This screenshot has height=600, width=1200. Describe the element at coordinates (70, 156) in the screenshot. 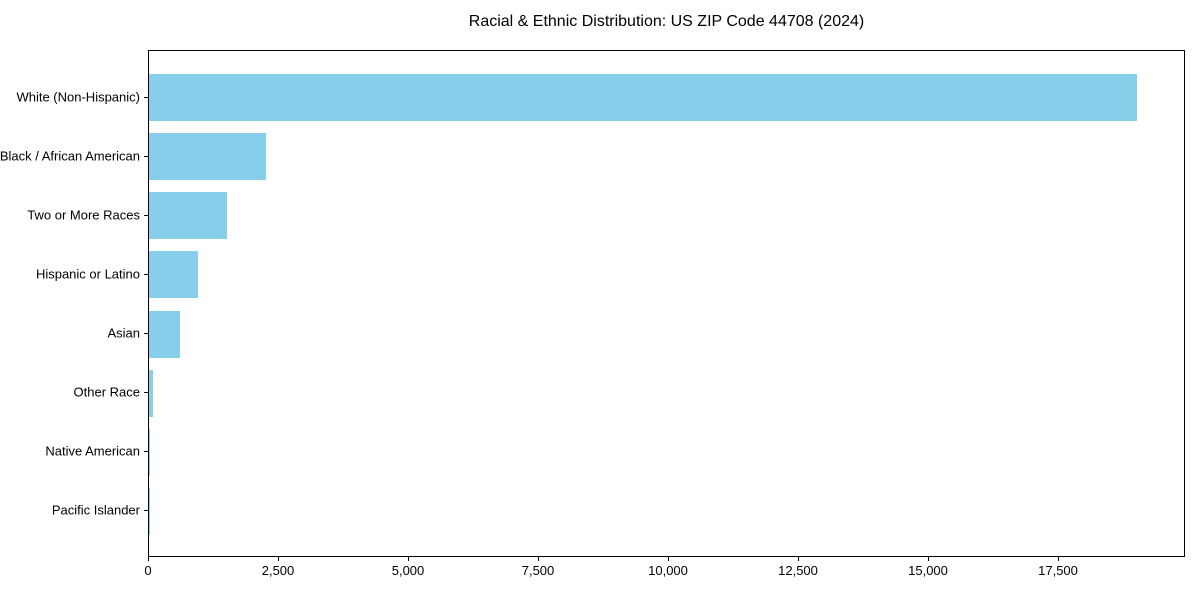

I see `y-tick-label: Black / African American` at that location.